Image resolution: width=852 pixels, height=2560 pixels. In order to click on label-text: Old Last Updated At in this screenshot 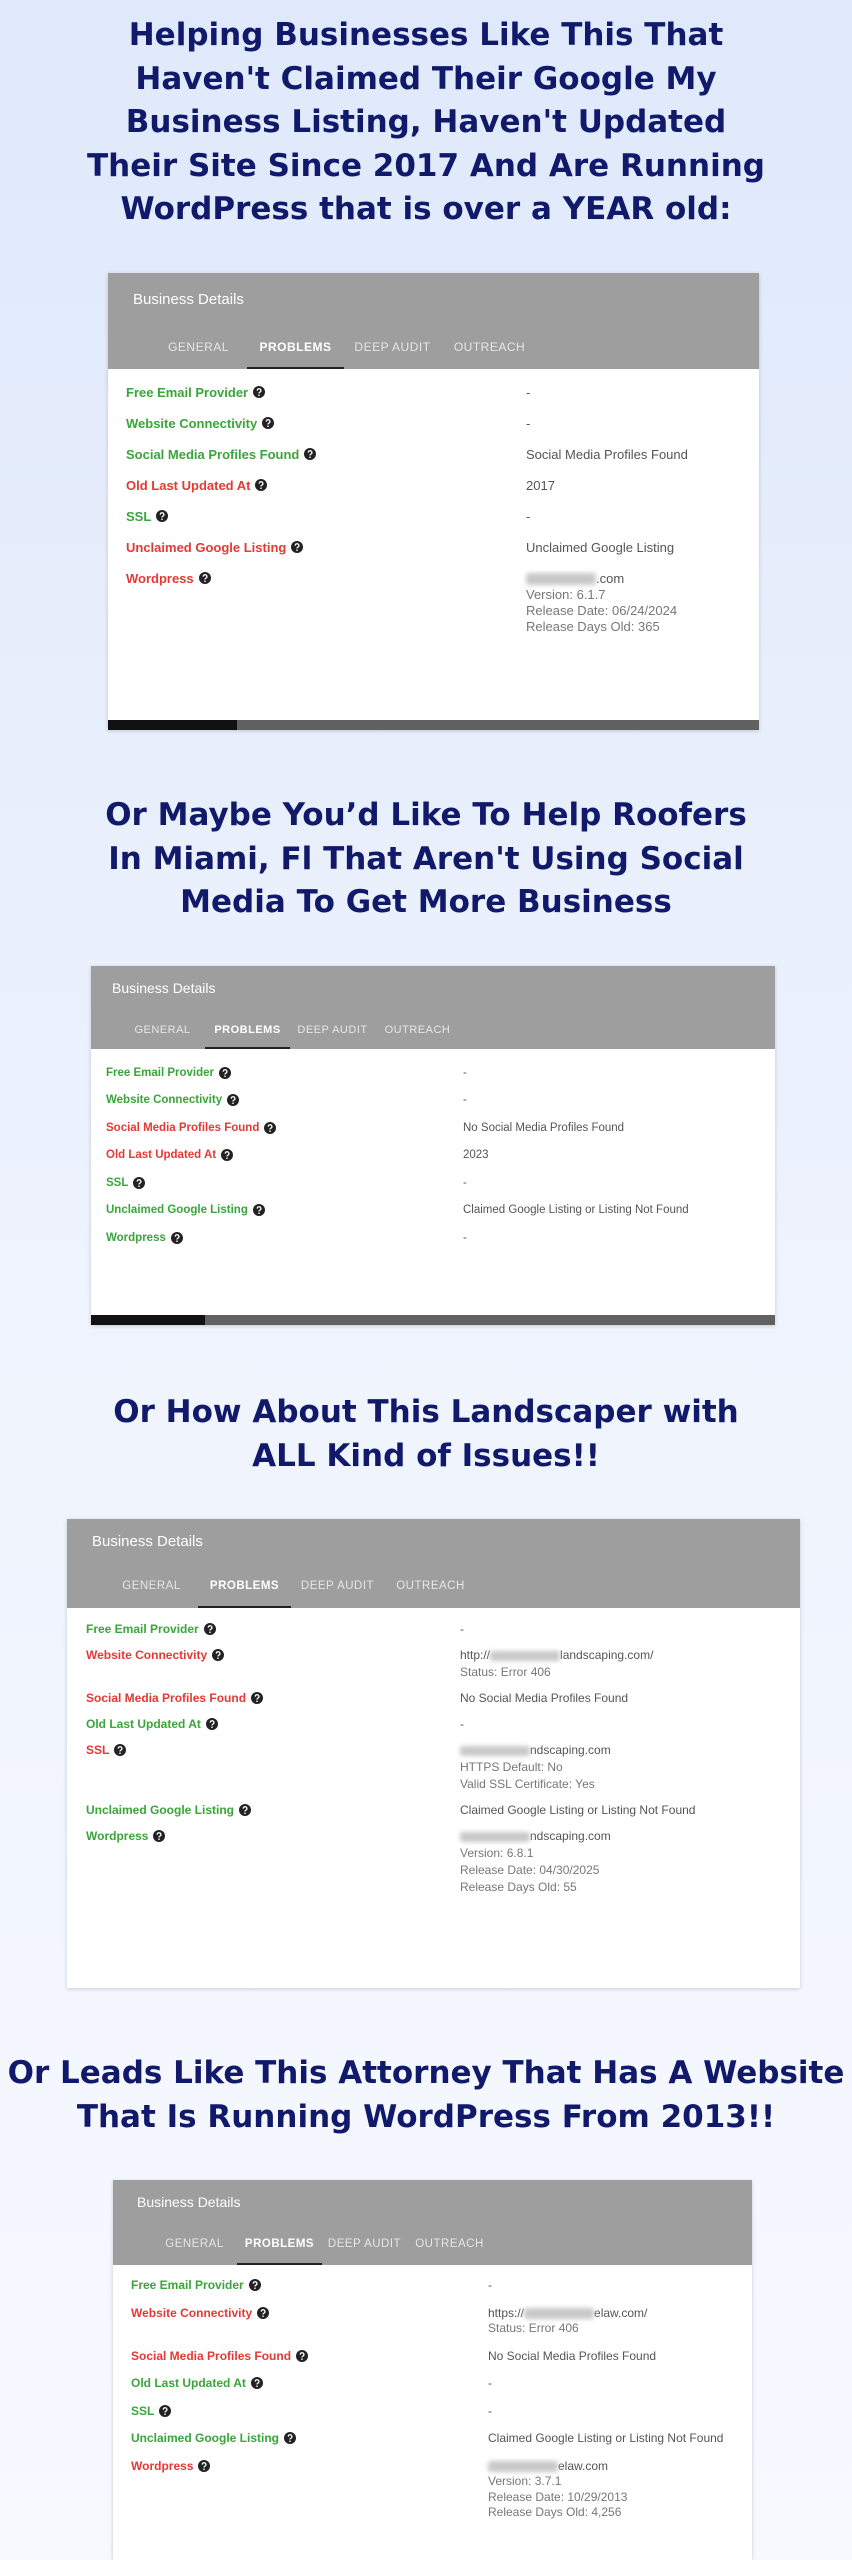, I will do `click(188, 2383)`.